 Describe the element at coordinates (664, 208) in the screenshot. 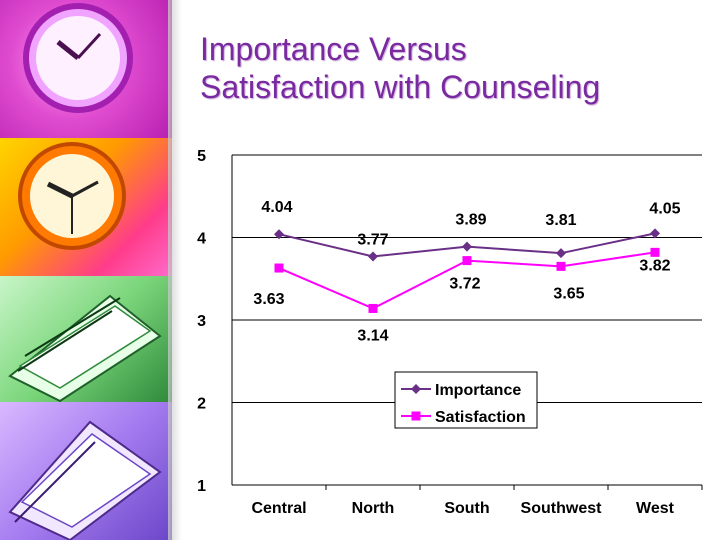

I see `label-importance-4: 4.05` at that location.